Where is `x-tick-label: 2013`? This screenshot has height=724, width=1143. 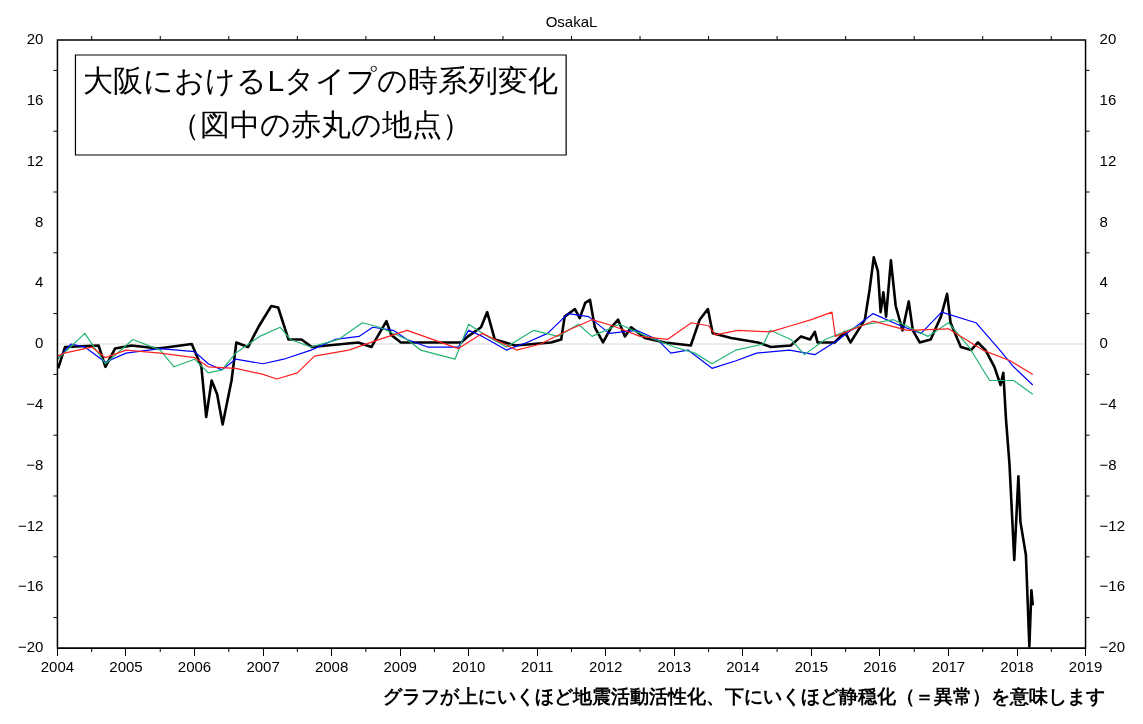
x-tick-label: 2013 is located at coordinates (674, 667).